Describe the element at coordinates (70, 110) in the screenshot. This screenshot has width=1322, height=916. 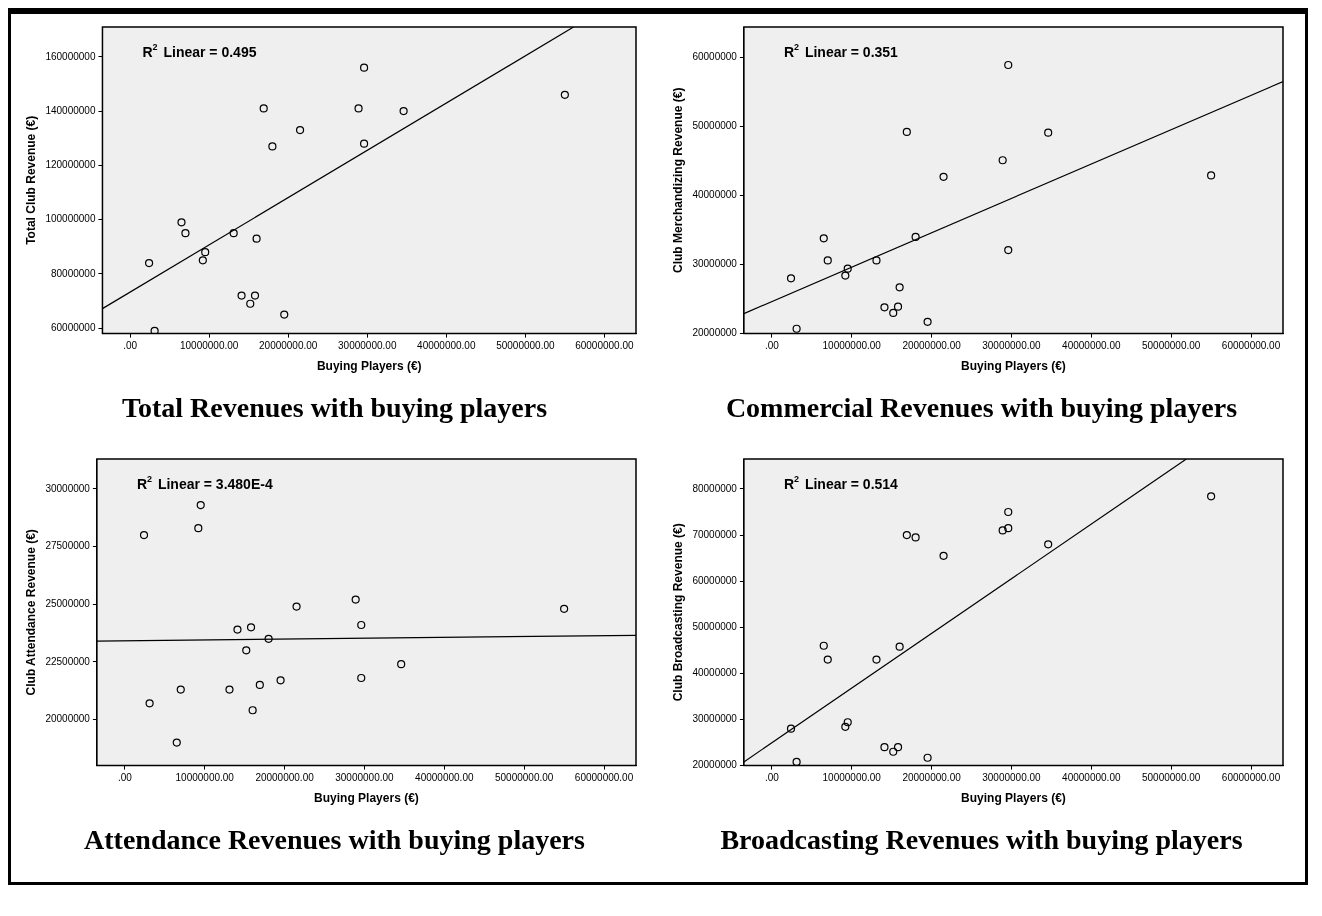
I see `y-tick-label: 140000000` at that location.